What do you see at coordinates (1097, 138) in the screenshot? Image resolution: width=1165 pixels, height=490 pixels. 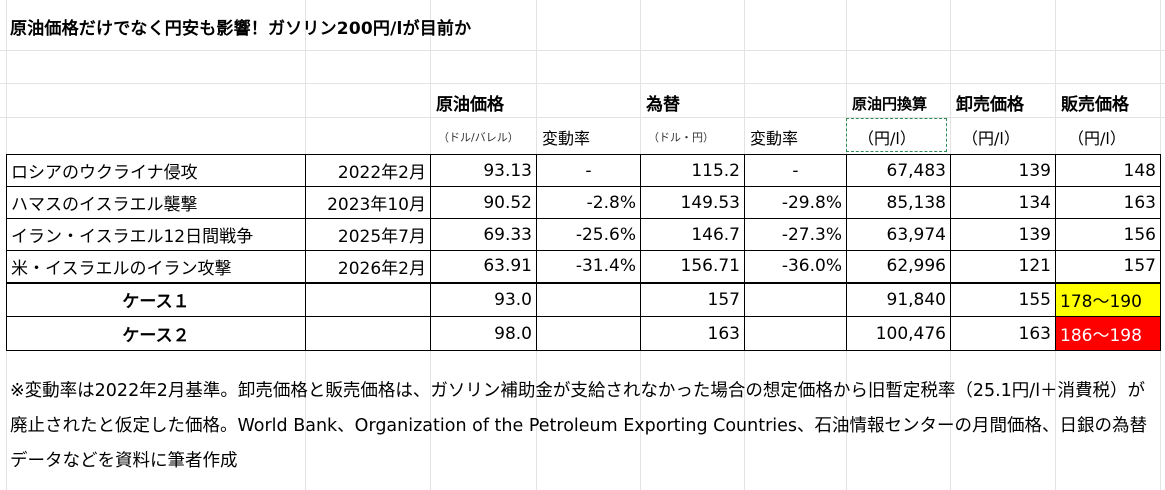 I see `header-retail-unit: （円/l）` at bounding box center [1097, 138].